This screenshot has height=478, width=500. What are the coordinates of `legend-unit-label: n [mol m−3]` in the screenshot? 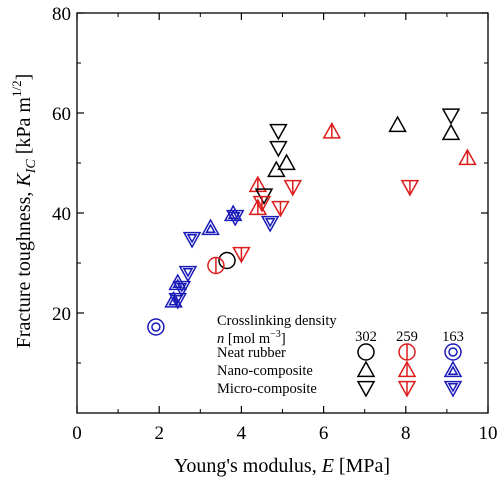 It's located at (251, 338).